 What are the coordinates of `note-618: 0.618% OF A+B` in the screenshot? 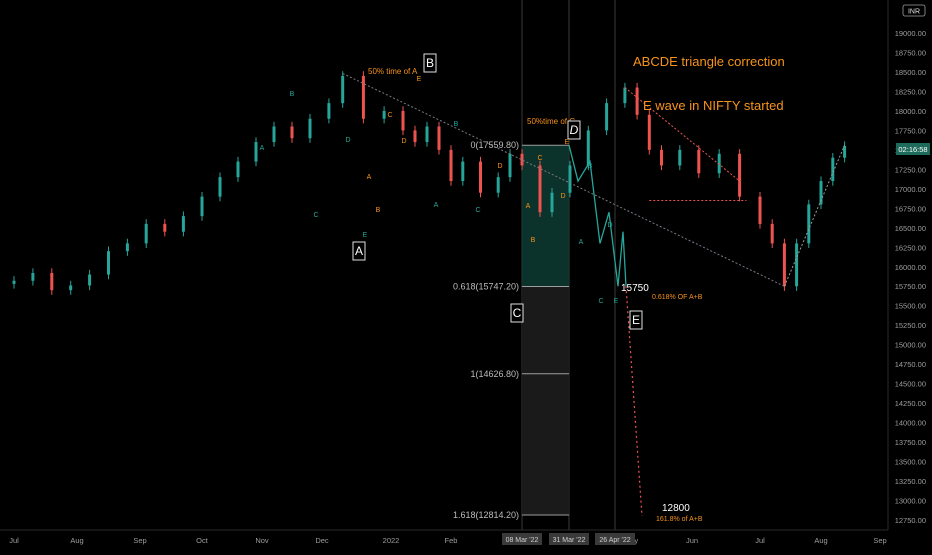 It's located at (677, 297).